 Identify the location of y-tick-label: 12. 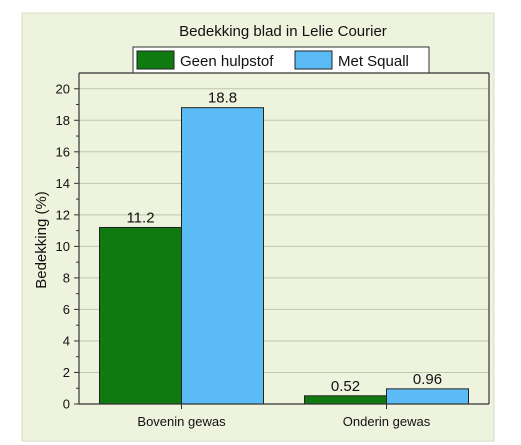
(63, 214).